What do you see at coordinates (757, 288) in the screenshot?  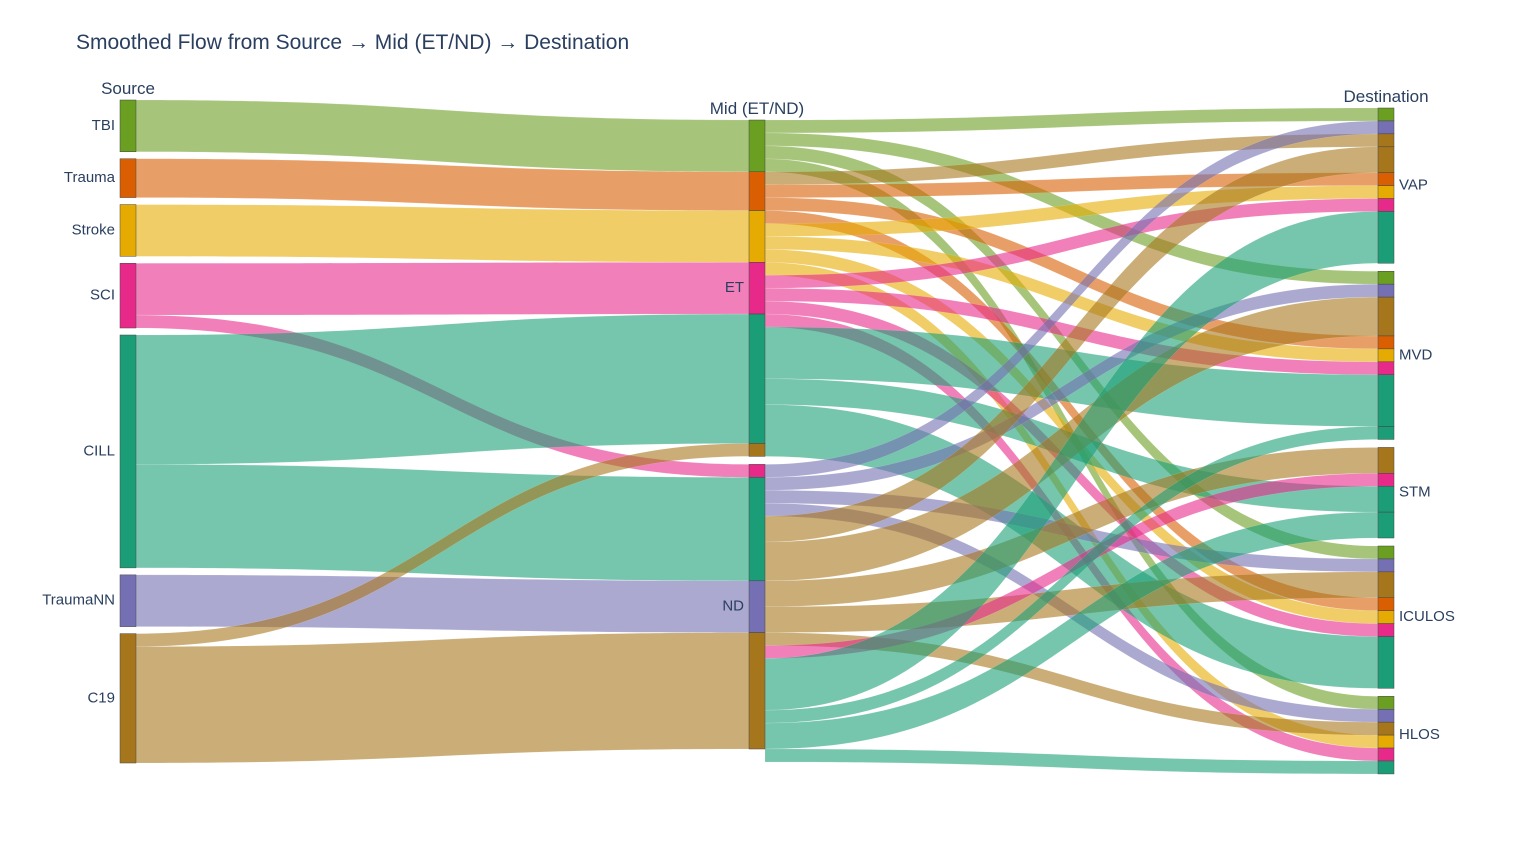 I see `mid-segment-et-sci` at bounding box center [757, 288].